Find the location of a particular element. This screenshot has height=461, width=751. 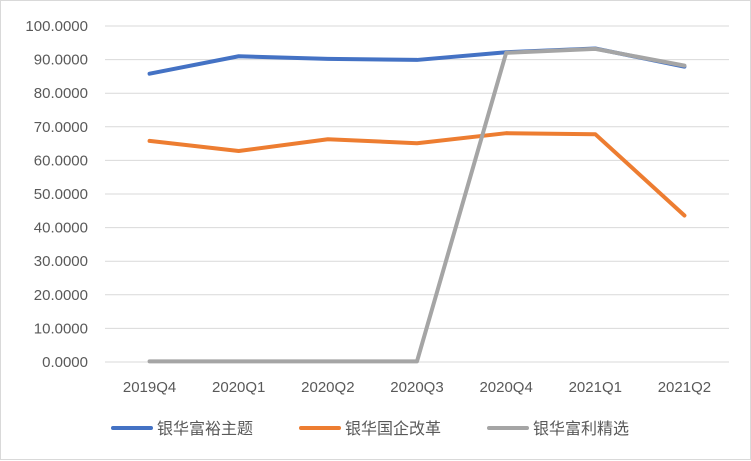

y-tick-label: 0.0000 is located at coordinates (65, 362).